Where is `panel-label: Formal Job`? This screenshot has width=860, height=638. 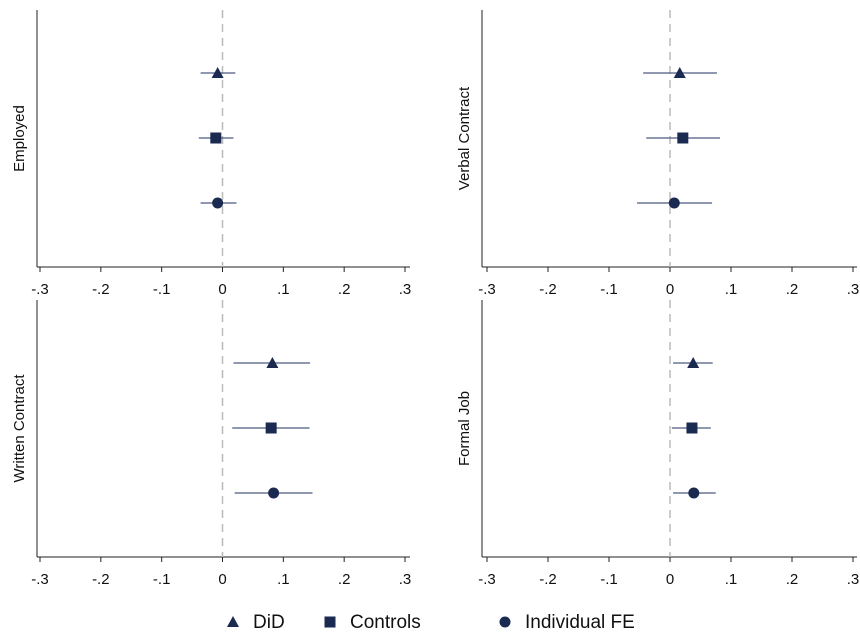 panel-label: Formal Job is located at coordinates (464, 428).